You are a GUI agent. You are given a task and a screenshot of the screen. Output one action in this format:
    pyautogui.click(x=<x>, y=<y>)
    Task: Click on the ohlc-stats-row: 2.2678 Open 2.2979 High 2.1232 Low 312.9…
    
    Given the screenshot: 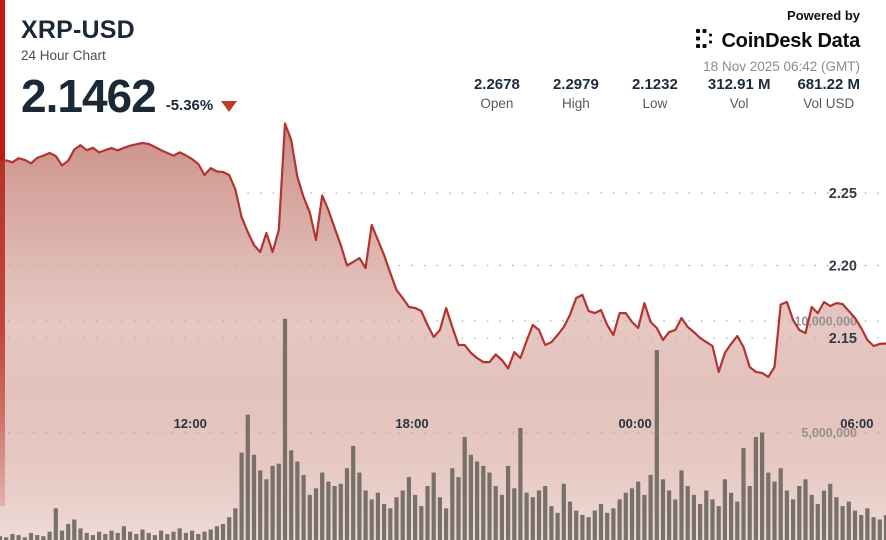 What is the action you would take?
    pyautogui.click(x=665, y=93)
    